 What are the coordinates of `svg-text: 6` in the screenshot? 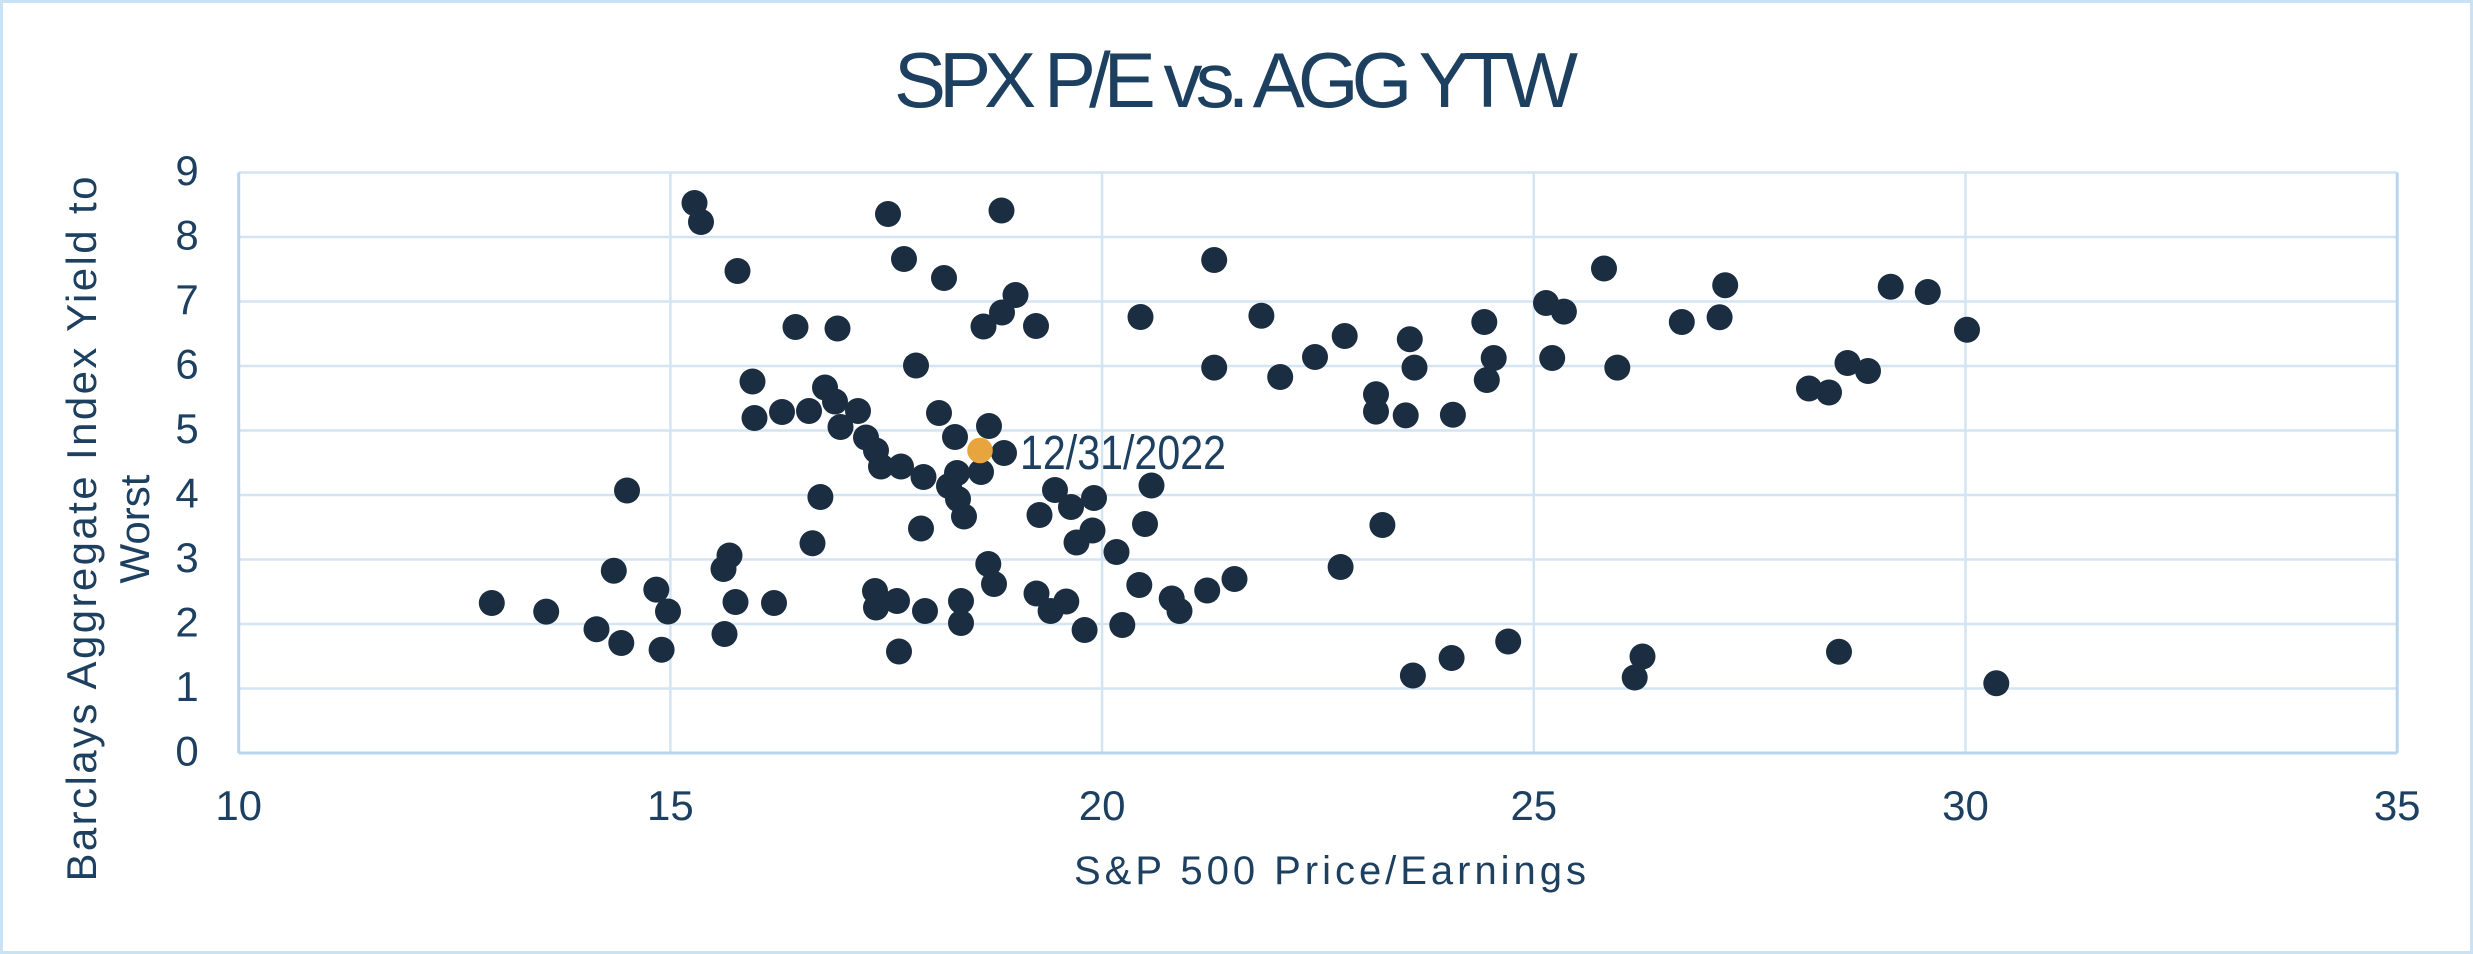 It's located at (186, 364).